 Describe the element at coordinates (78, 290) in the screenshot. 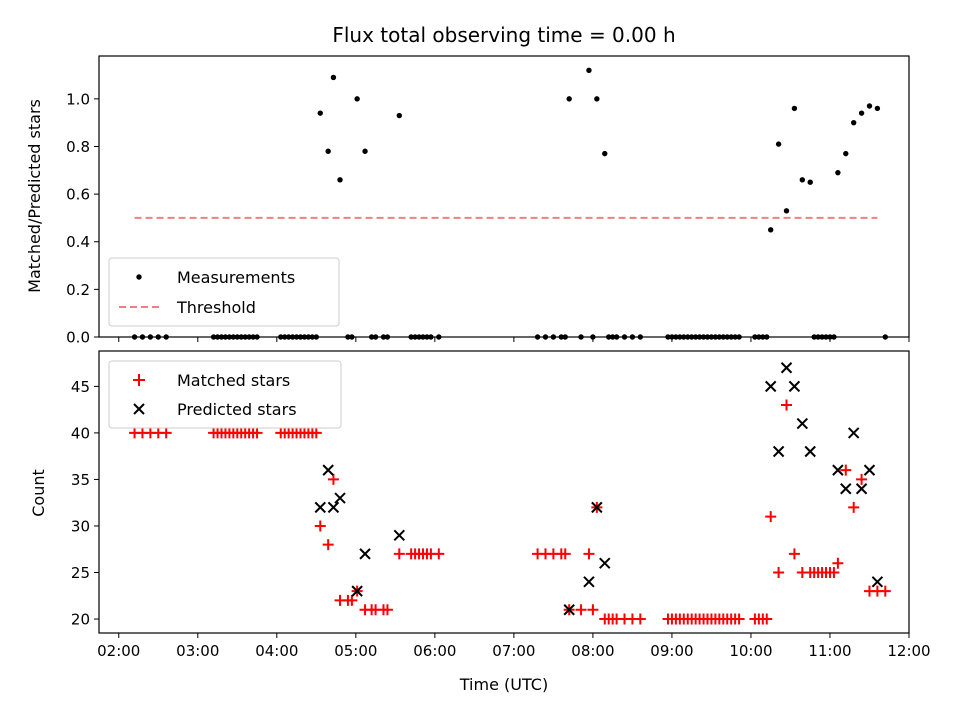

I see `top-y-tick-label: 0.2` at that location.